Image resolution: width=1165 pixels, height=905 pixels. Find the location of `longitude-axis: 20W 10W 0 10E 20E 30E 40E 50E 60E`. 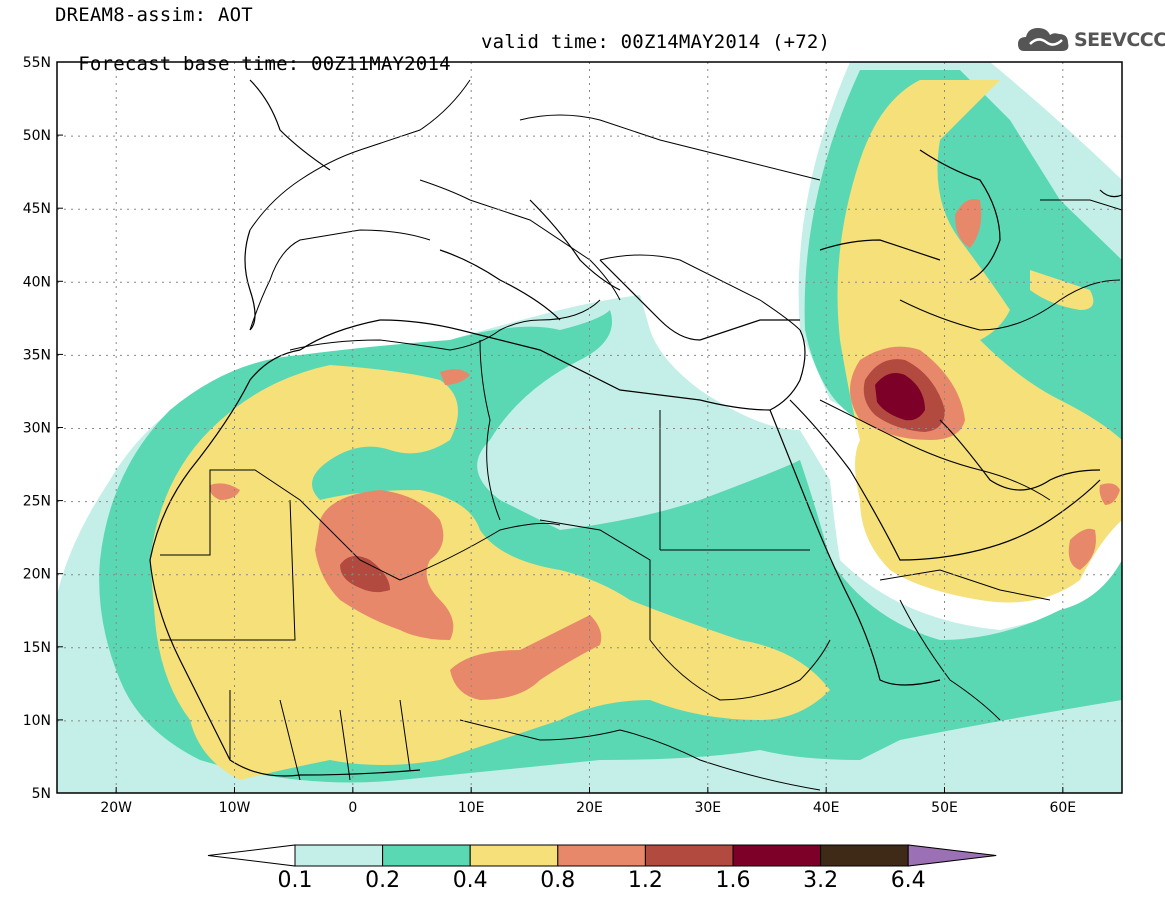

longitude-axis: 20W 10W 0 10E 20E 30E 40E 50E 60E is located at coordinates (588, 801).